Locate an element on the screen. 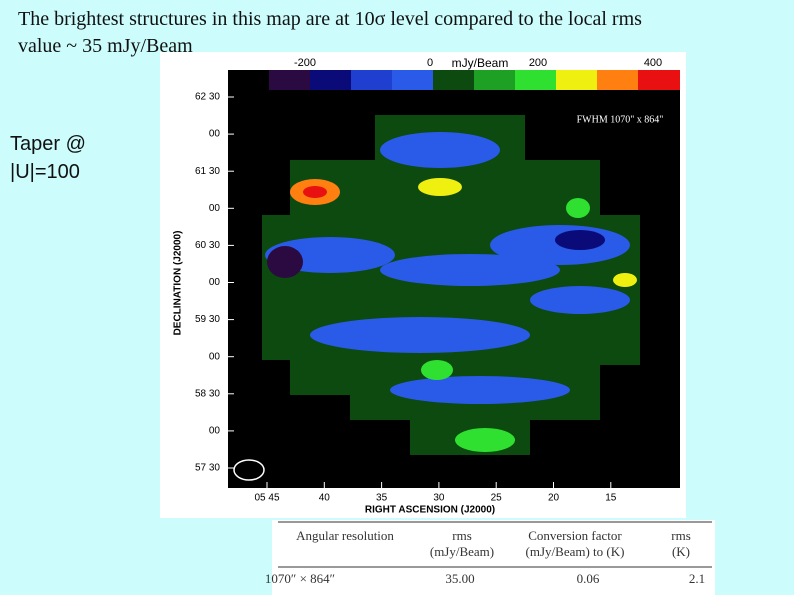 The image size is (794, 595). x-tick-label: 05 45 is located at coordinates (266, 498).